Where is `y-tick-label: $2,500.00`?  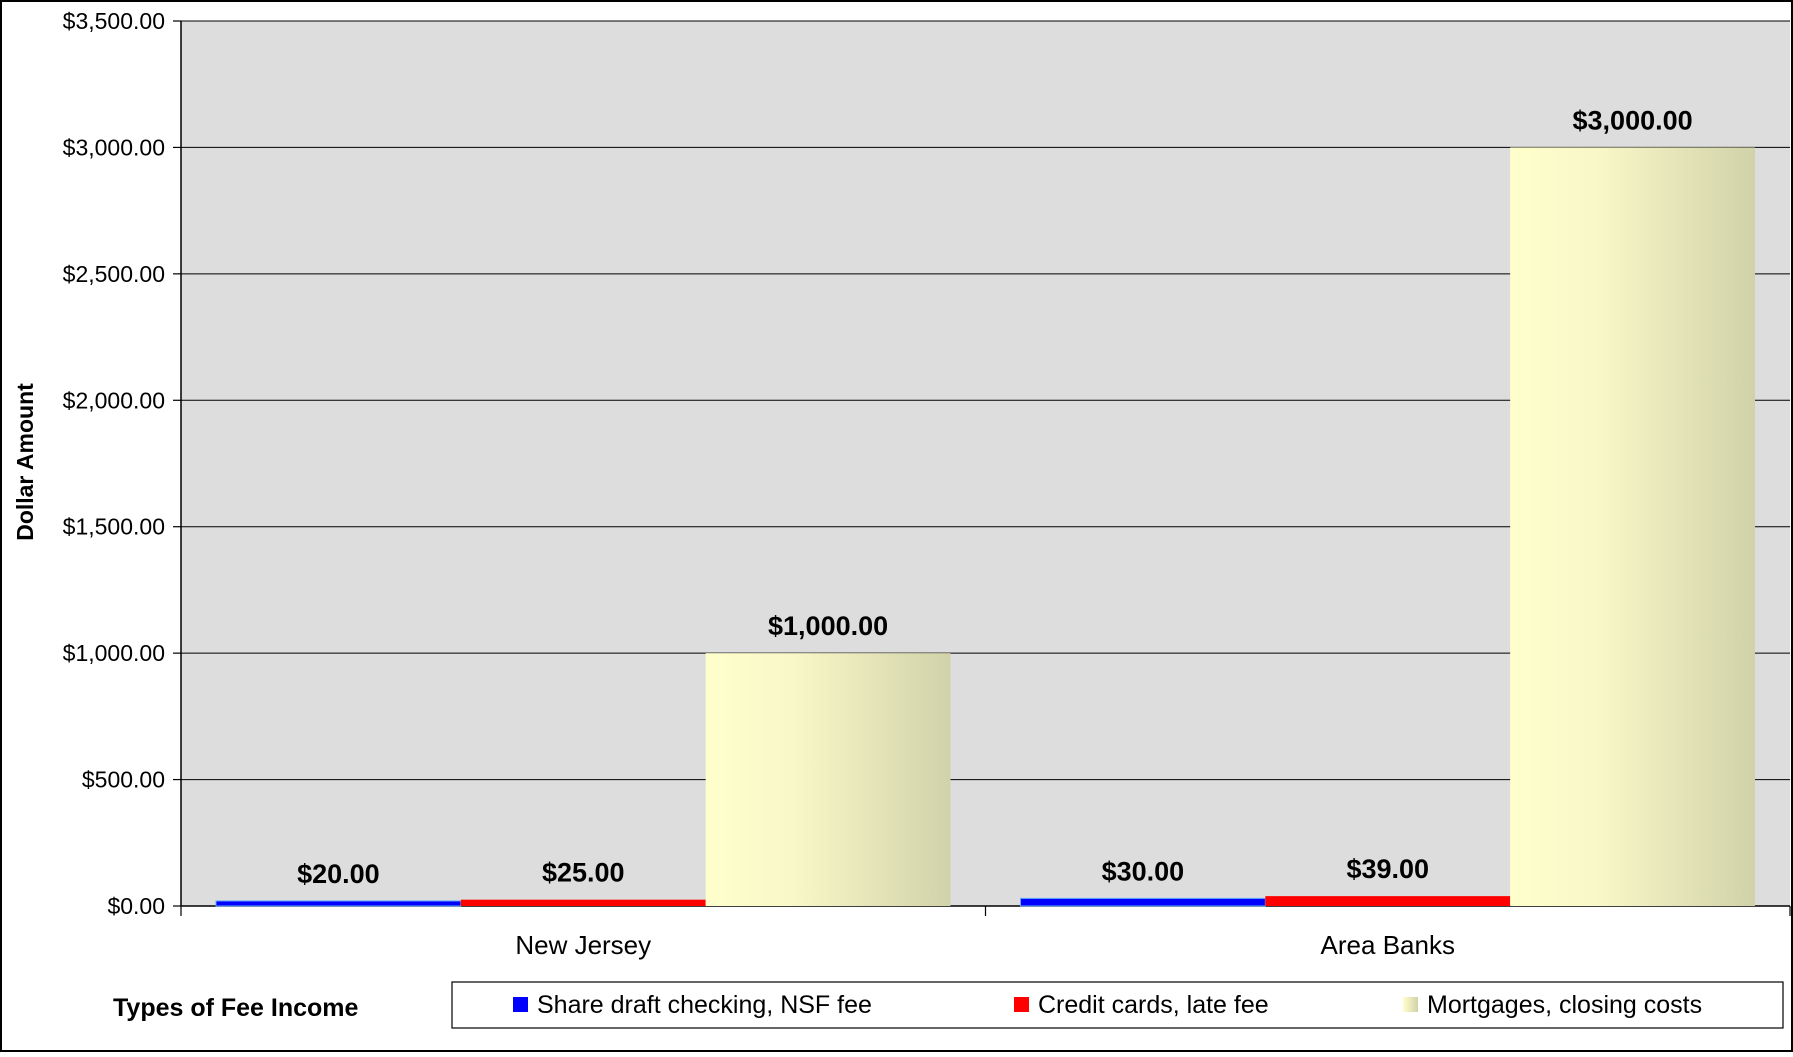 y-tick-label: $2,500.00 is located at coordinates (114, 274).